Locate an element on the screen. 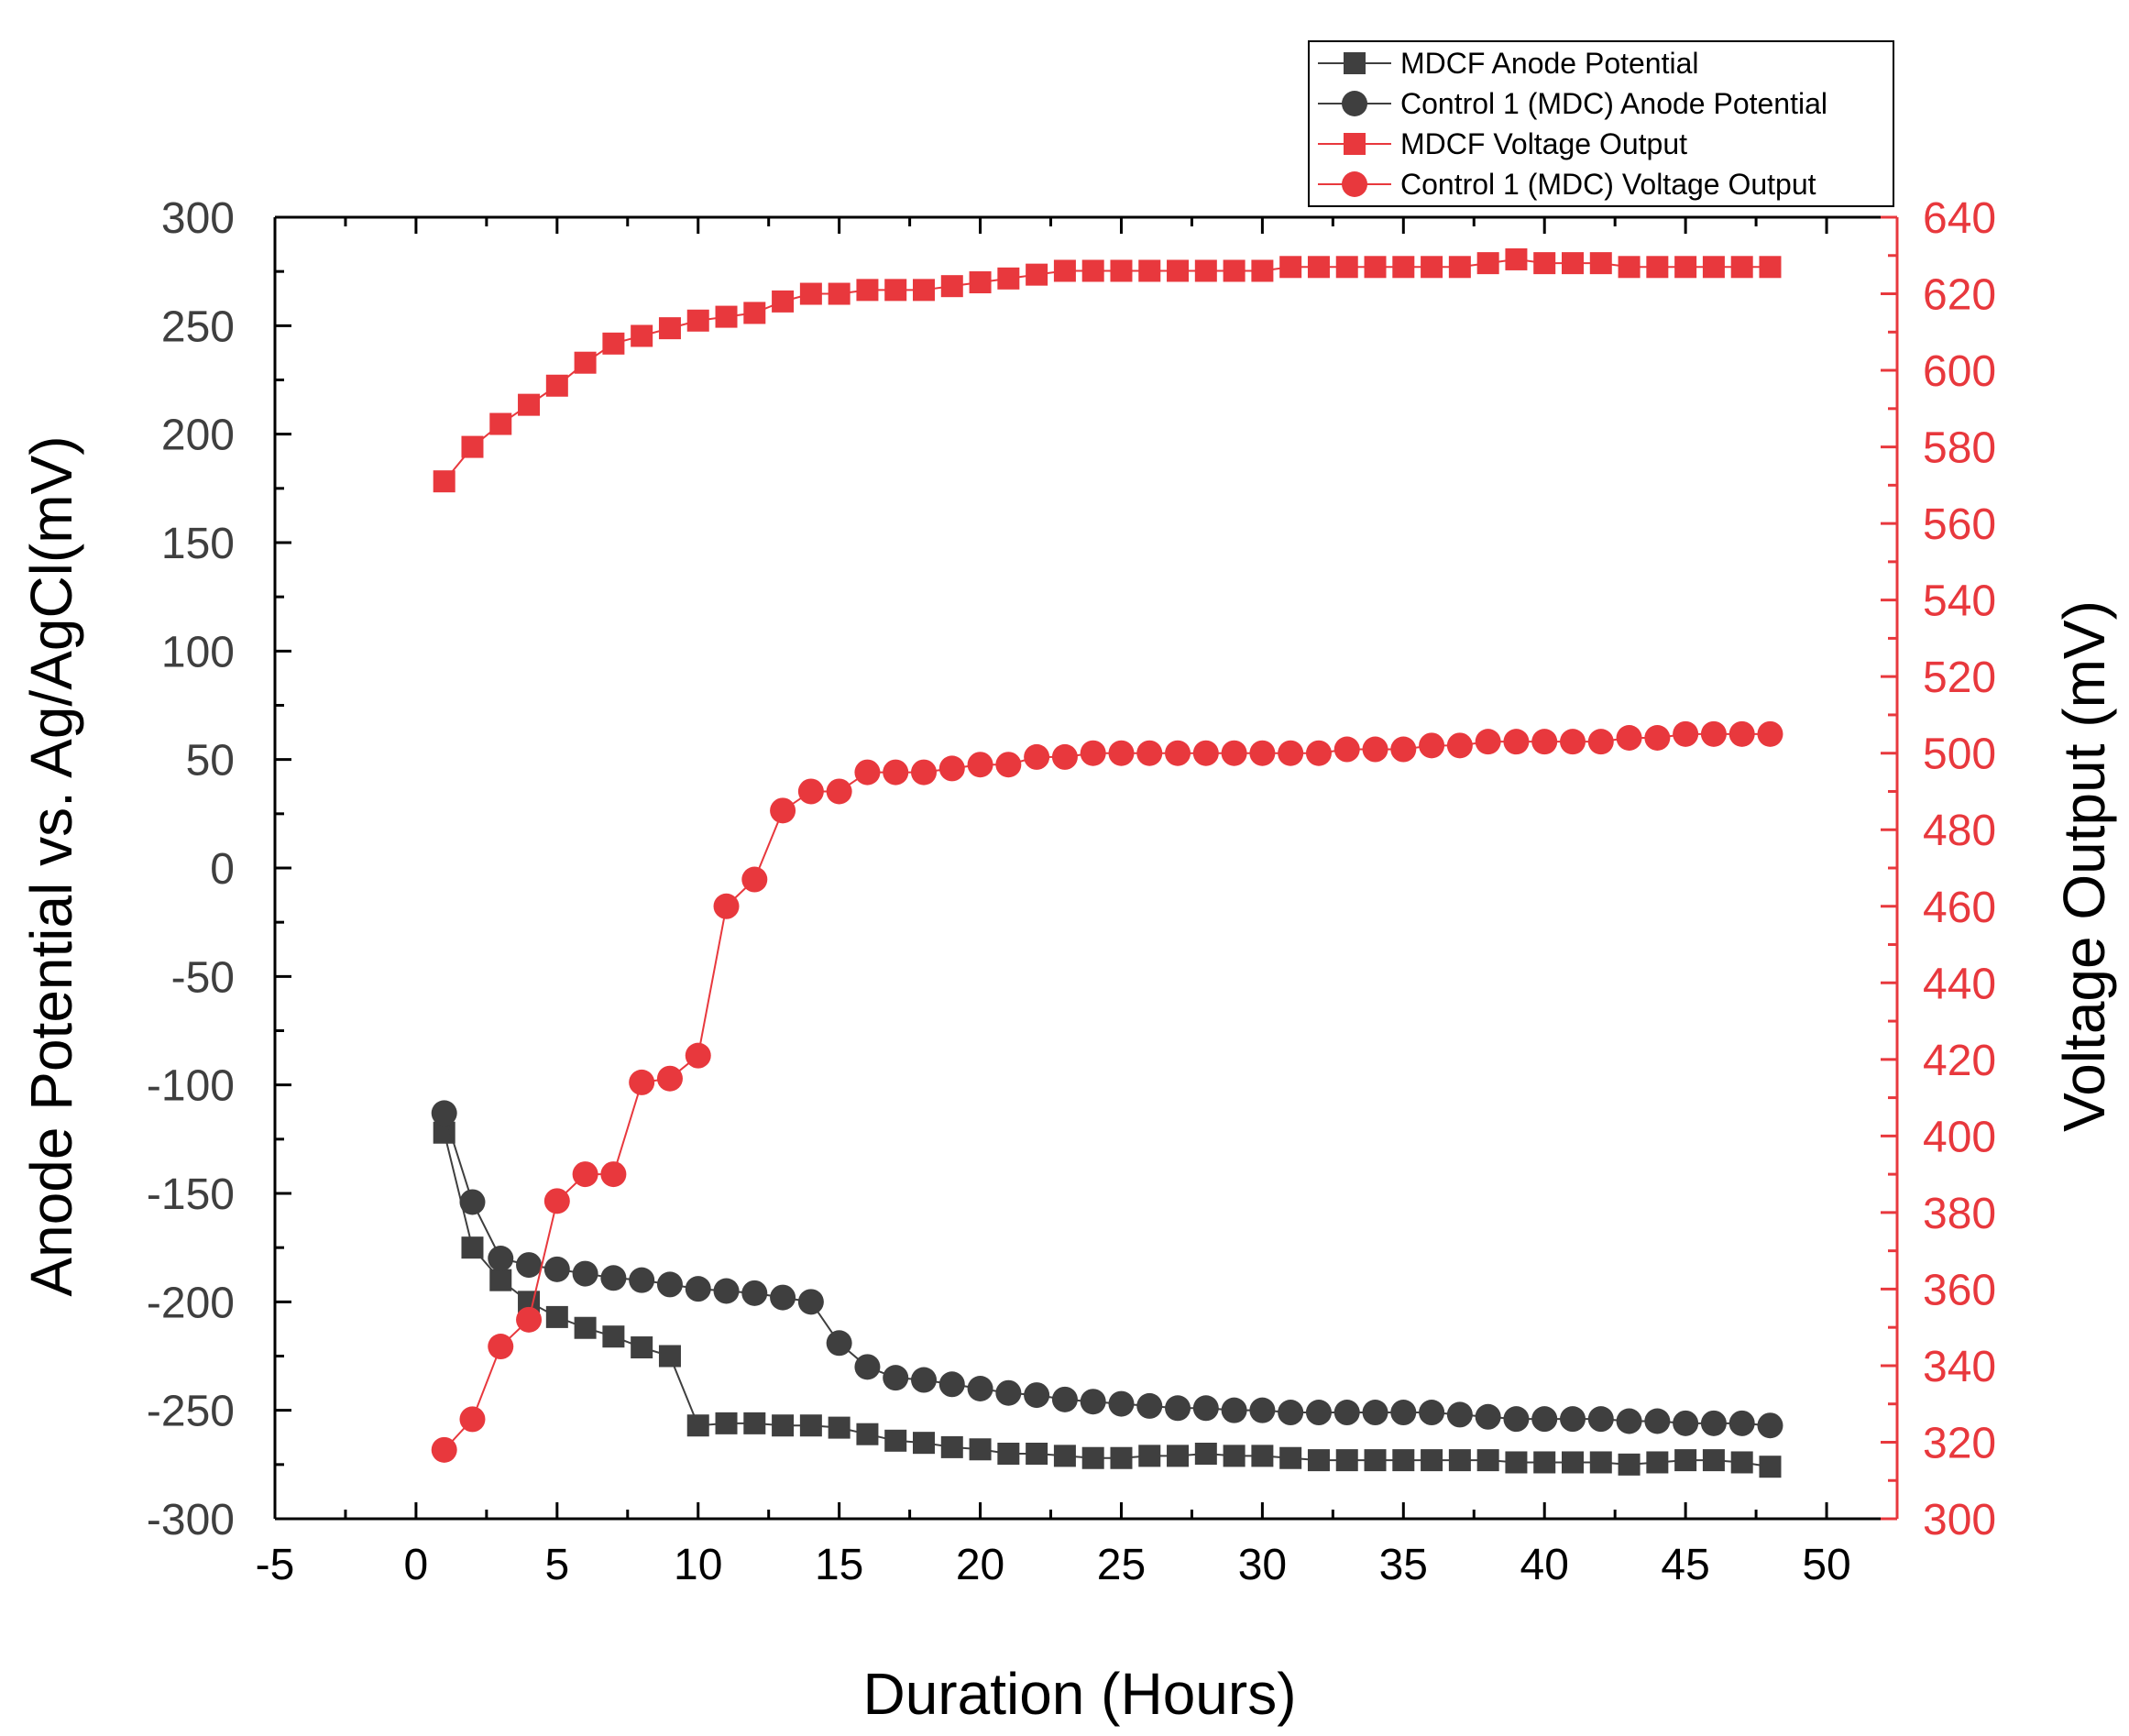  y-axis-right-title: Voltage Output (mV) is located at coordinates (2084, 866).